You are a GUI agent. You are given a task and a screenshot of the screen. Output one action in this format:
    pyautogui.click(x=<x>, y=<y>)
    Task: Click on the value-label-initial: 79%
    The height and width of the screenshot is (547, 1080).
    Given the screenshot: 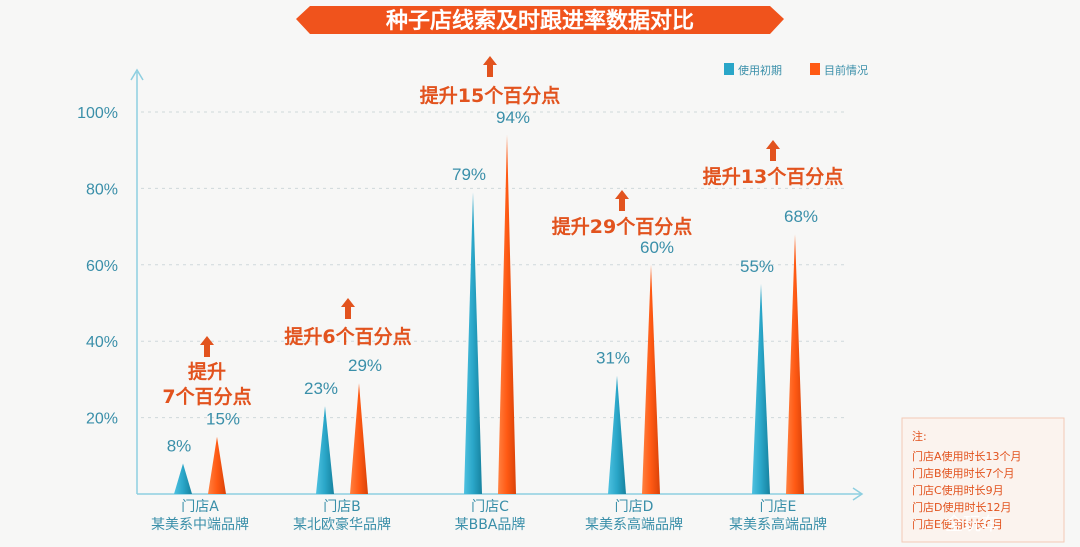 What is the action you would take?
    pyautogui.click(x=469, y=174)
    